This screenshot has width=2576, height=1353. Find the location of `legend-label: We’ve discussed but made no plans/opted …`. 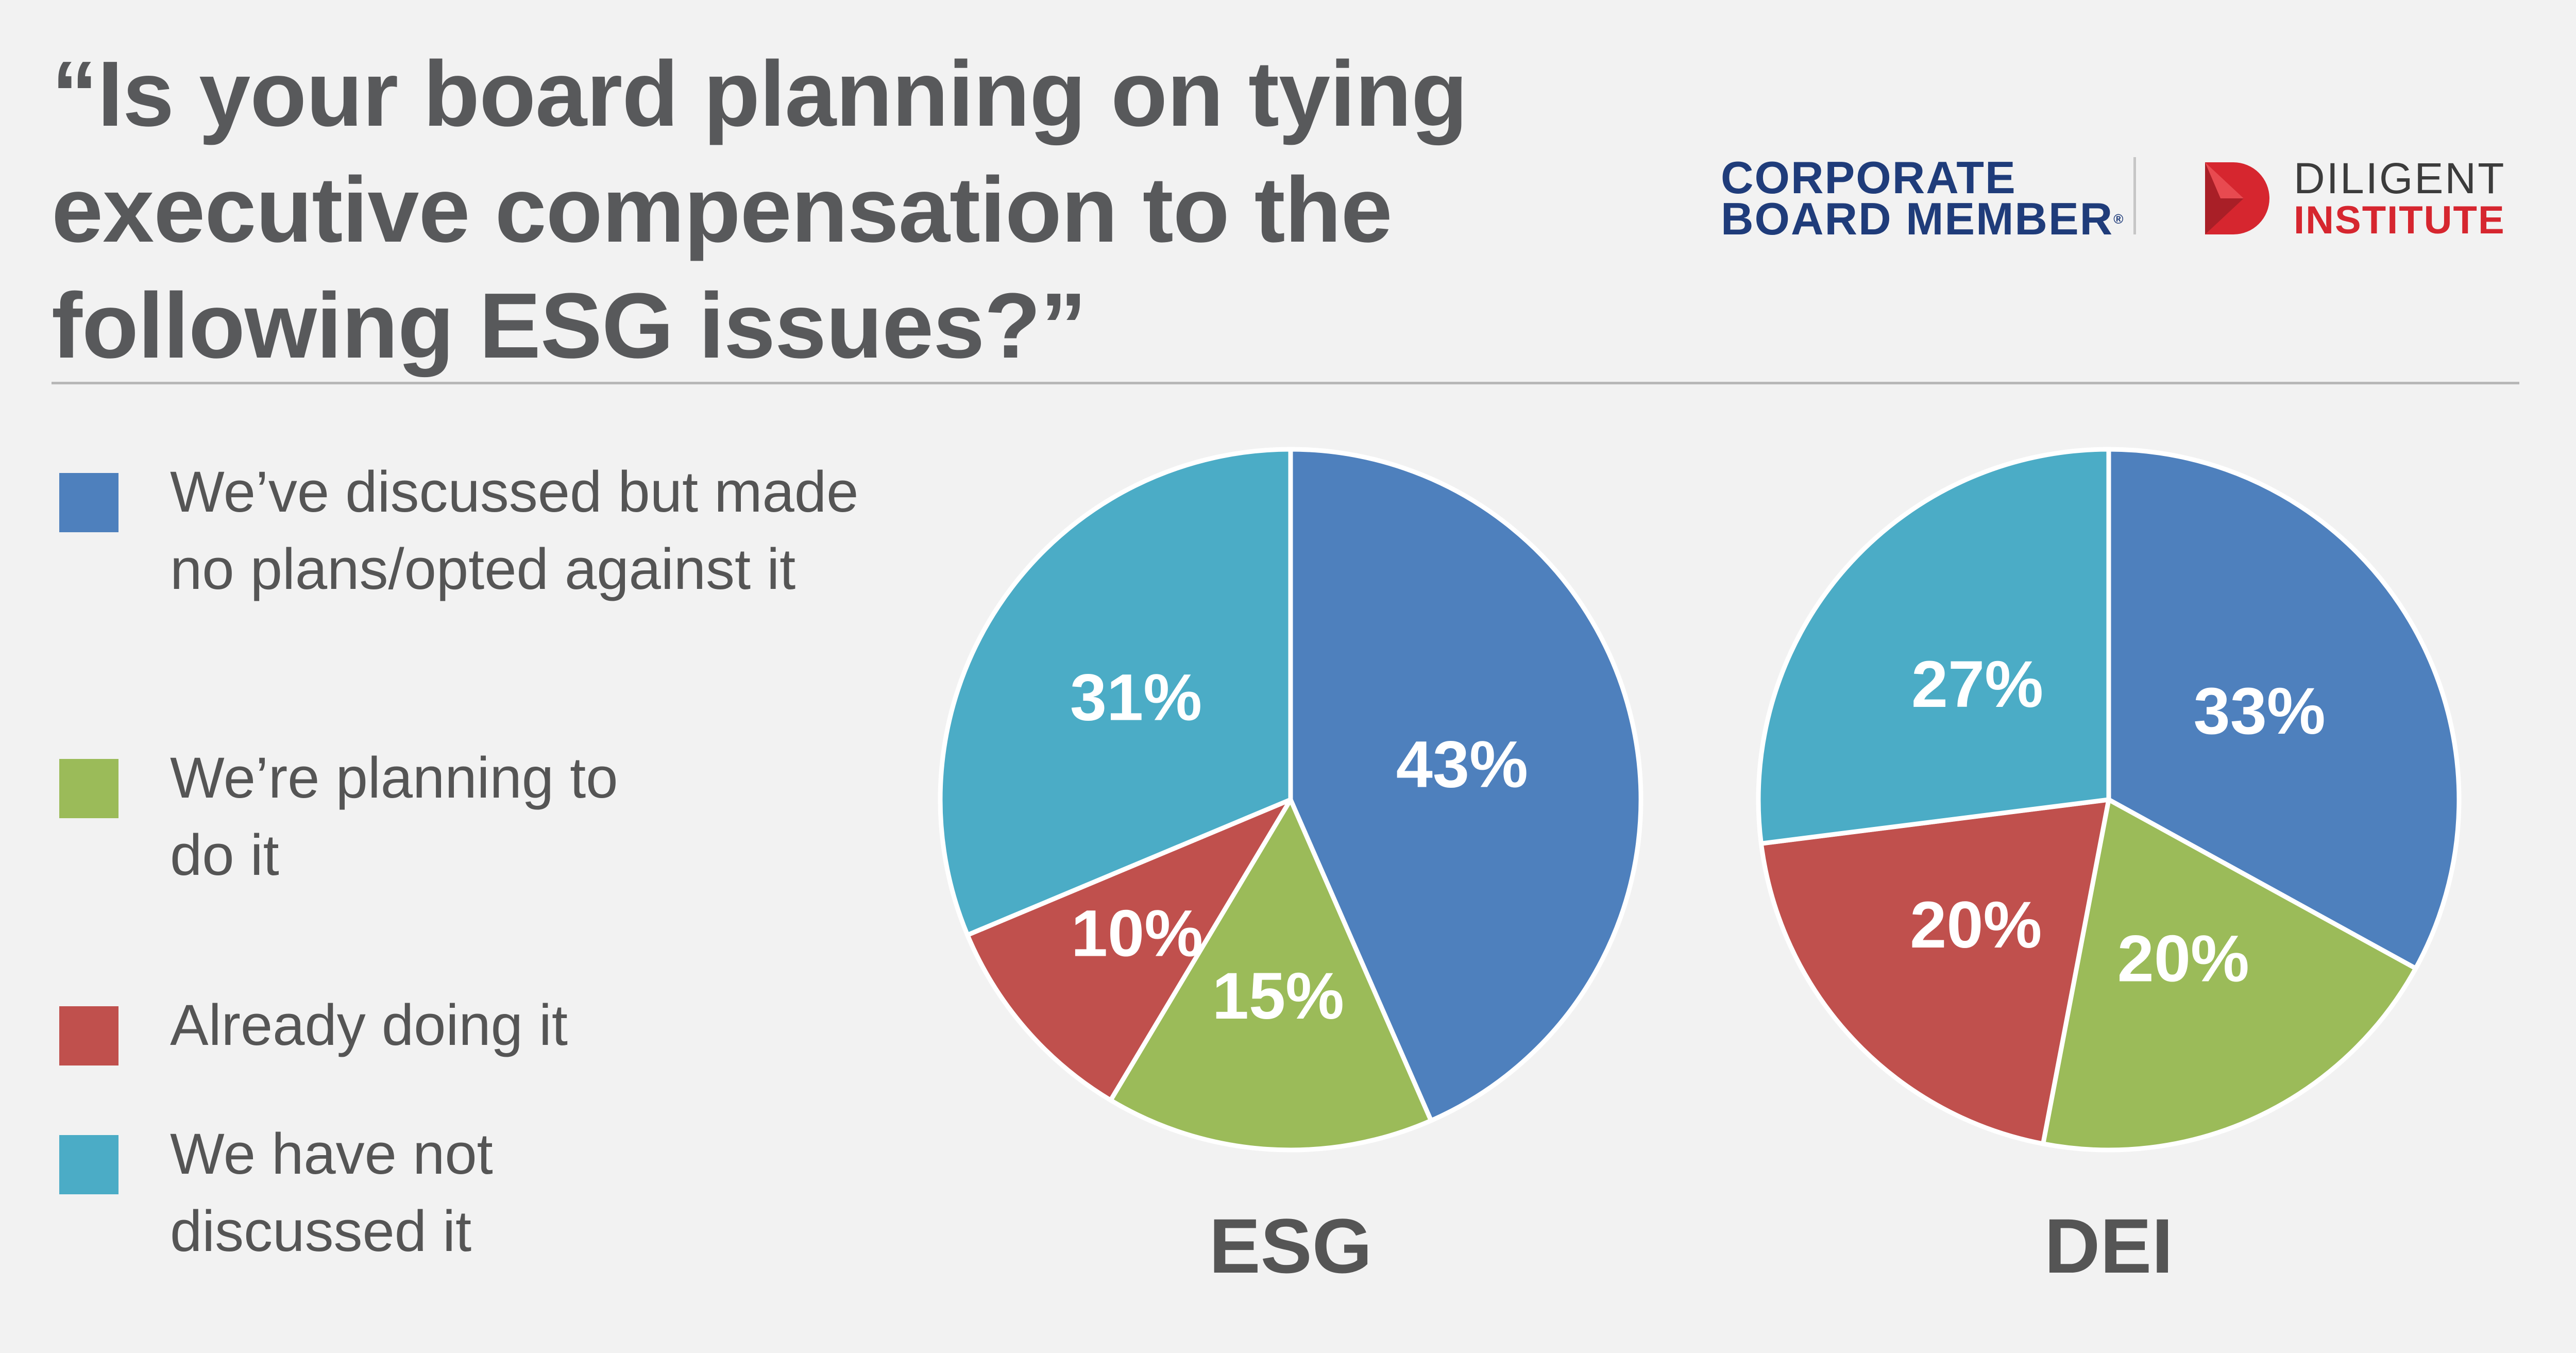

legend-label: We’ve discussed but made no plans/opted … is located at coordinates (514, 530).